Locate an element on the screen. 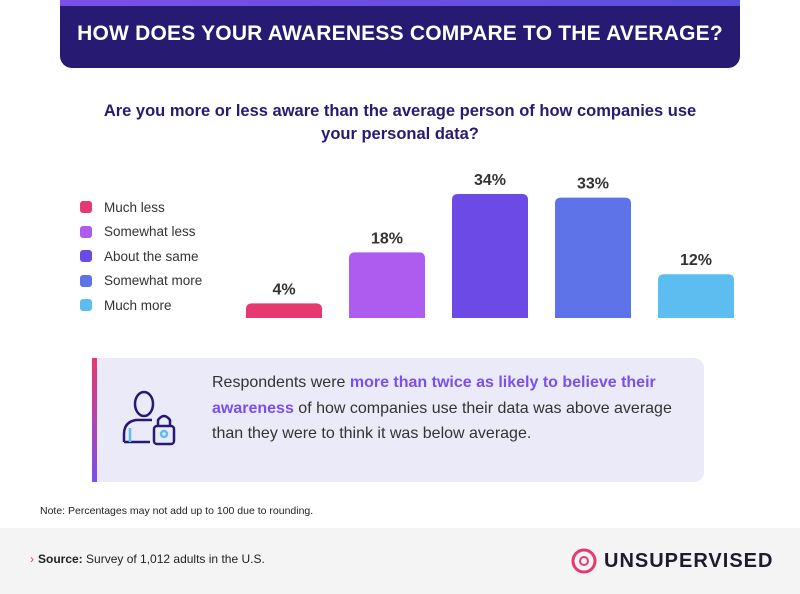 This screenshot has width=800, height=594. user-lock-icon is located at coordinates (149, 418).